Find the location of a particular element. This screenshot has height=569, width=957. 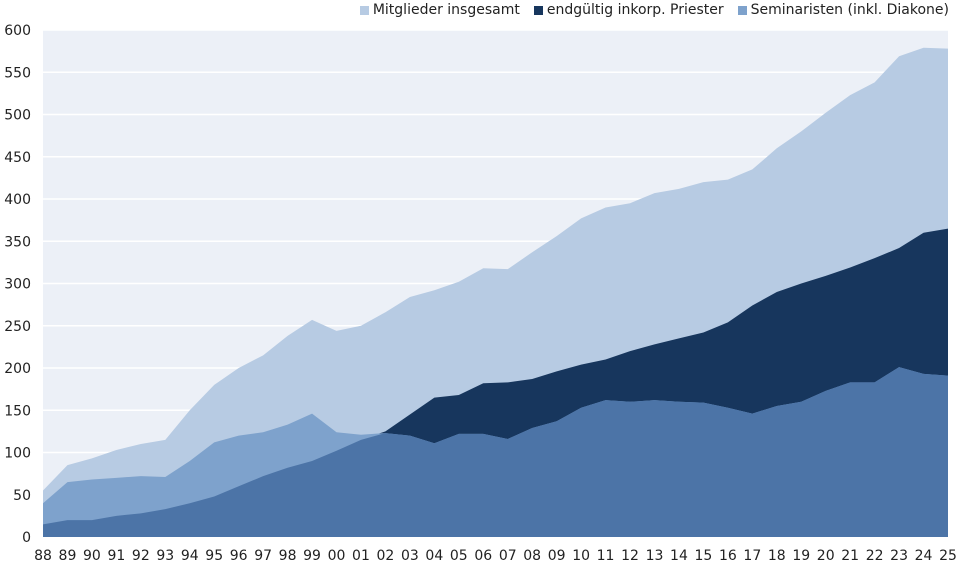

x-tick-label: 15 is located at coordinates (703, 556).